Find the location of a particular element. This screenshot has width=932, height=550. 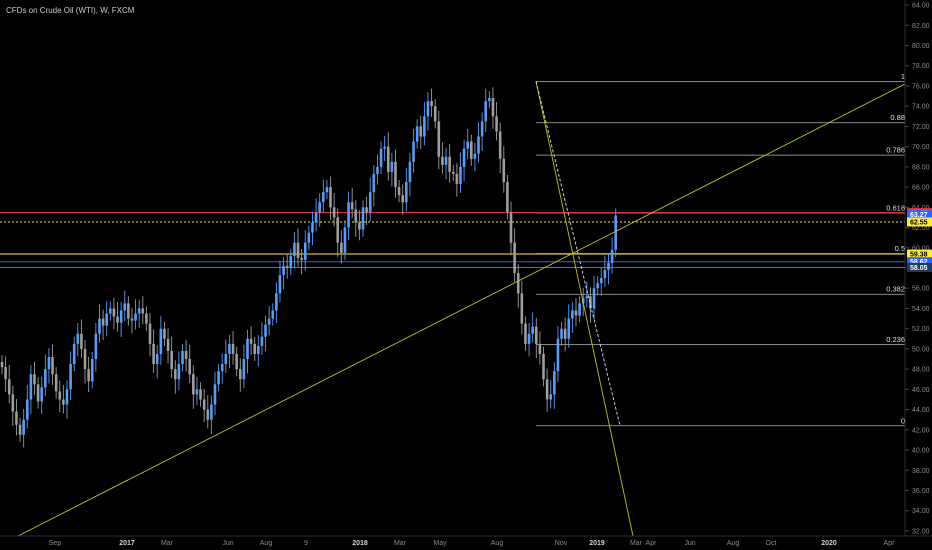

price-tick-label: 74.00 is located at coordinates (921, 107).